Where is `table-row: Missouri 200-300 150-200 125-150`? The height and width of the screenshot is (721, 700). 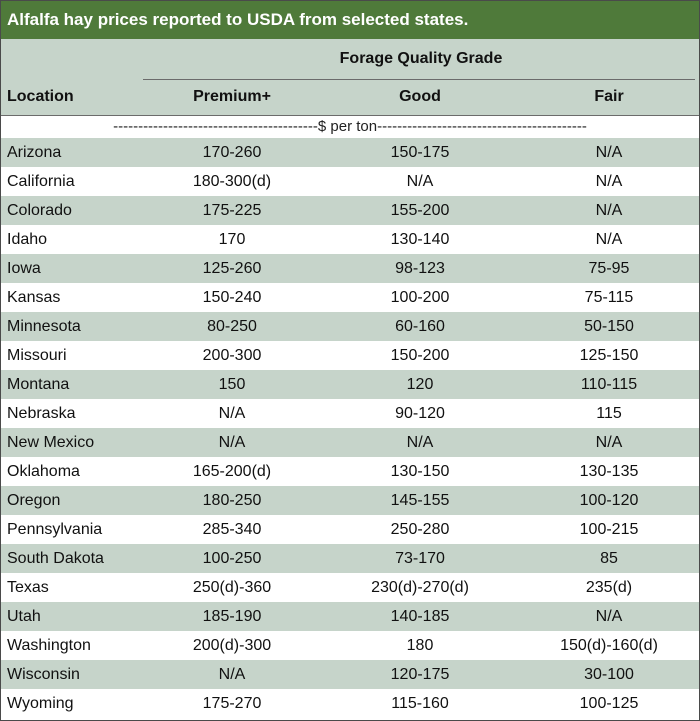 table-row: Missouri 200-300 150-200 125-150 is located at coordinates (350, 355).